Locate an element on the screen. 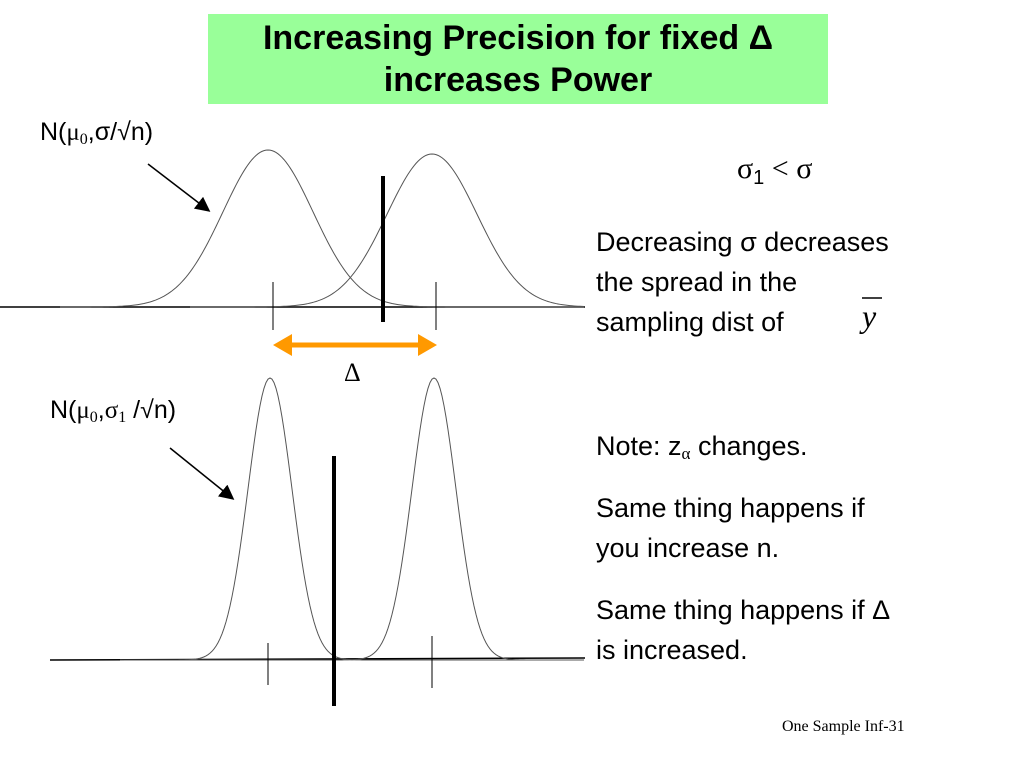  bottom-label-pointer is located at coordinates (202, 473).